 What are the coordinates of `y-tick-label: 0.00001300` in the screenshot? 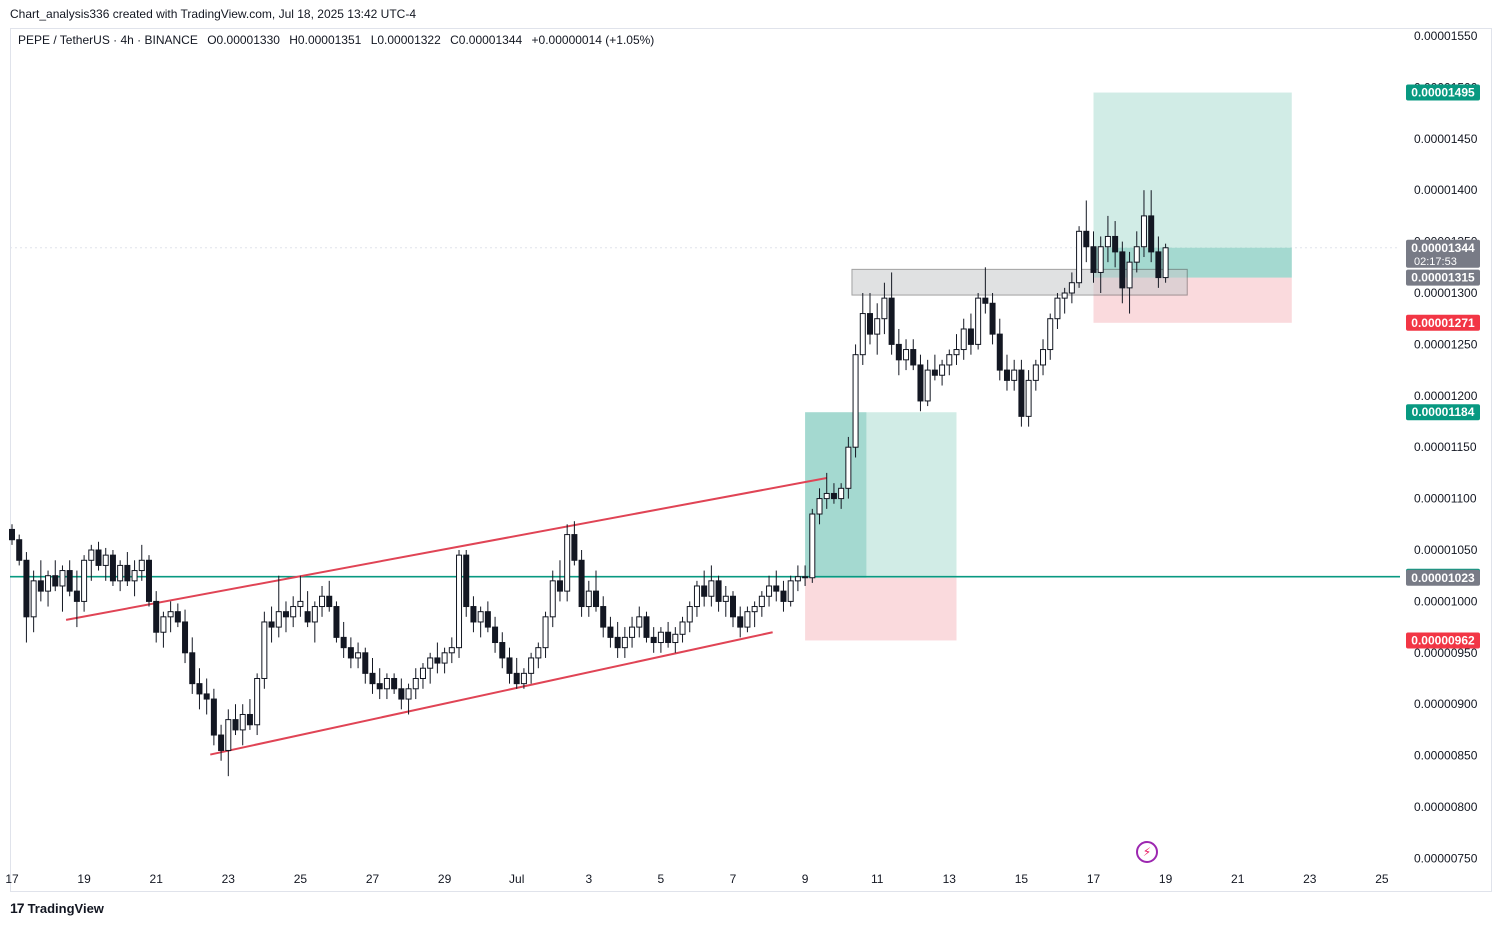 It's located at (1446, 293).